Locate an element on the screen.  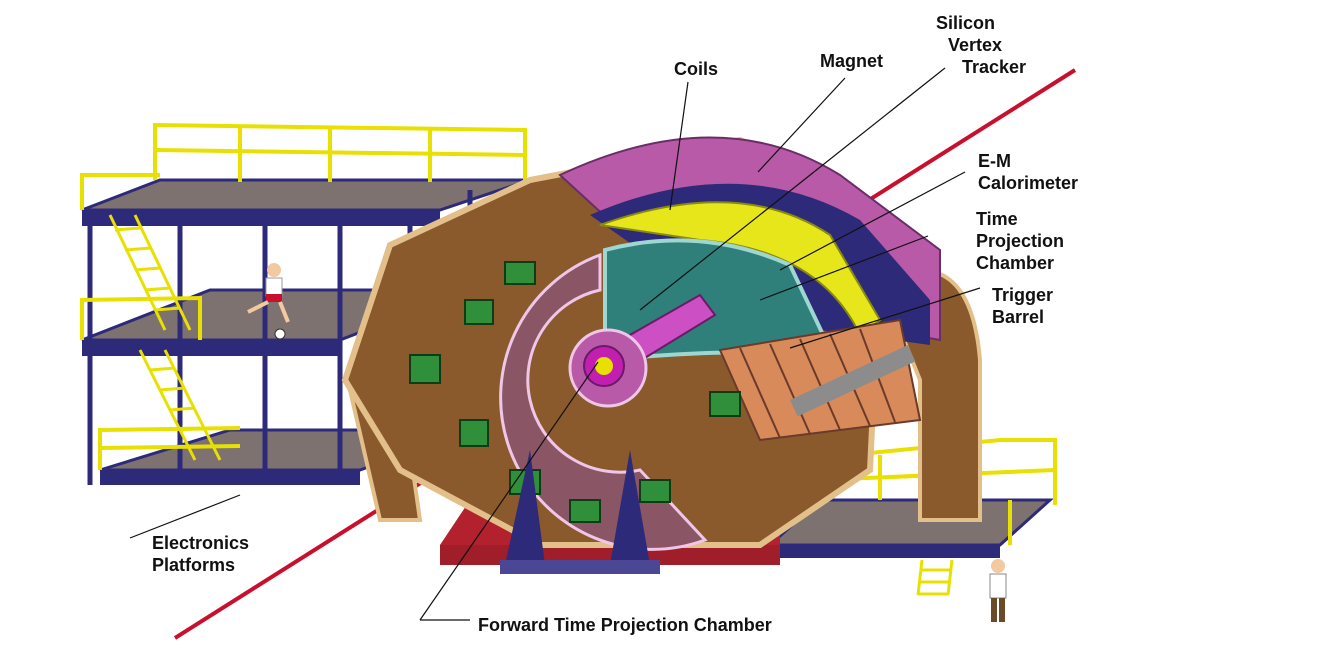
label-line: Barrel is located at coordinates (1018, 317).